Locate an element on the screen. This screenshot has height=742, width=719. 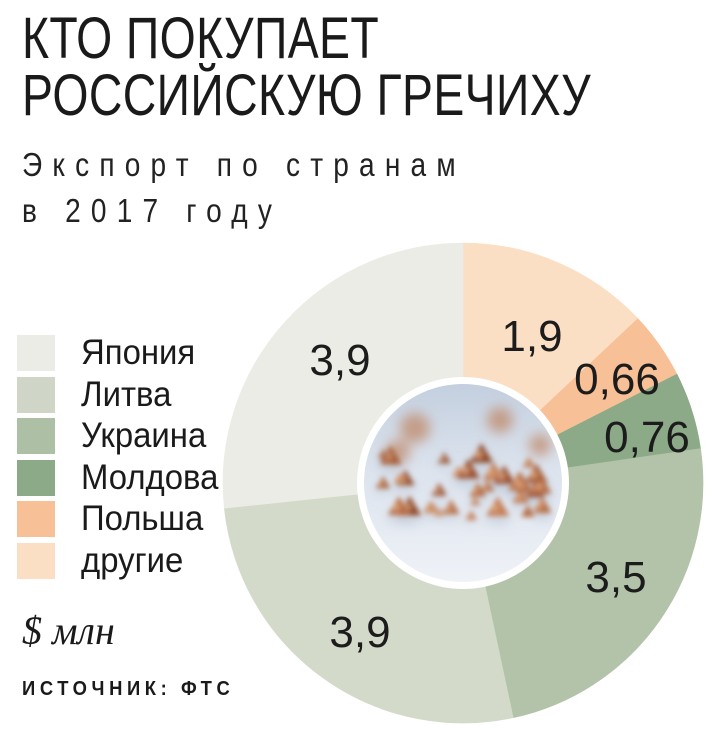
legend-item-japan: Япония is located at coordinates (122, 353).